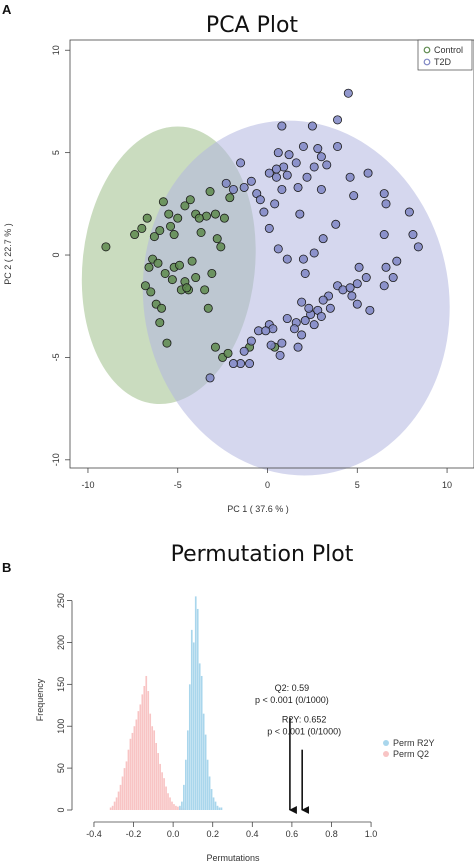 The height and width of the screenshot is (863, 474). I want to click on pca-y-axis: -10 -5 0 5 10, so click(60, 255).